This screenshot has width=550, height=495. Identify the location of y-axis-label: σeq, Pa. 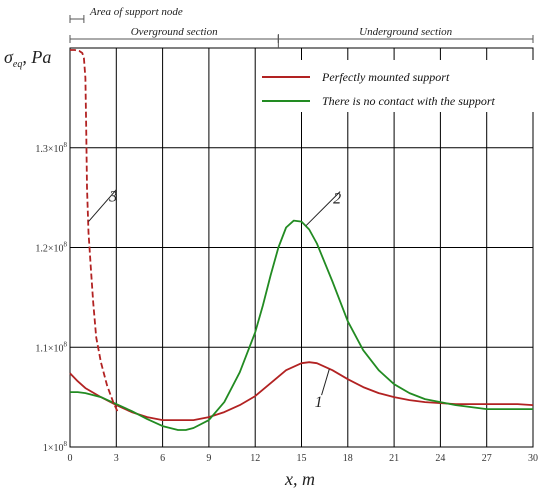
(27, 58).